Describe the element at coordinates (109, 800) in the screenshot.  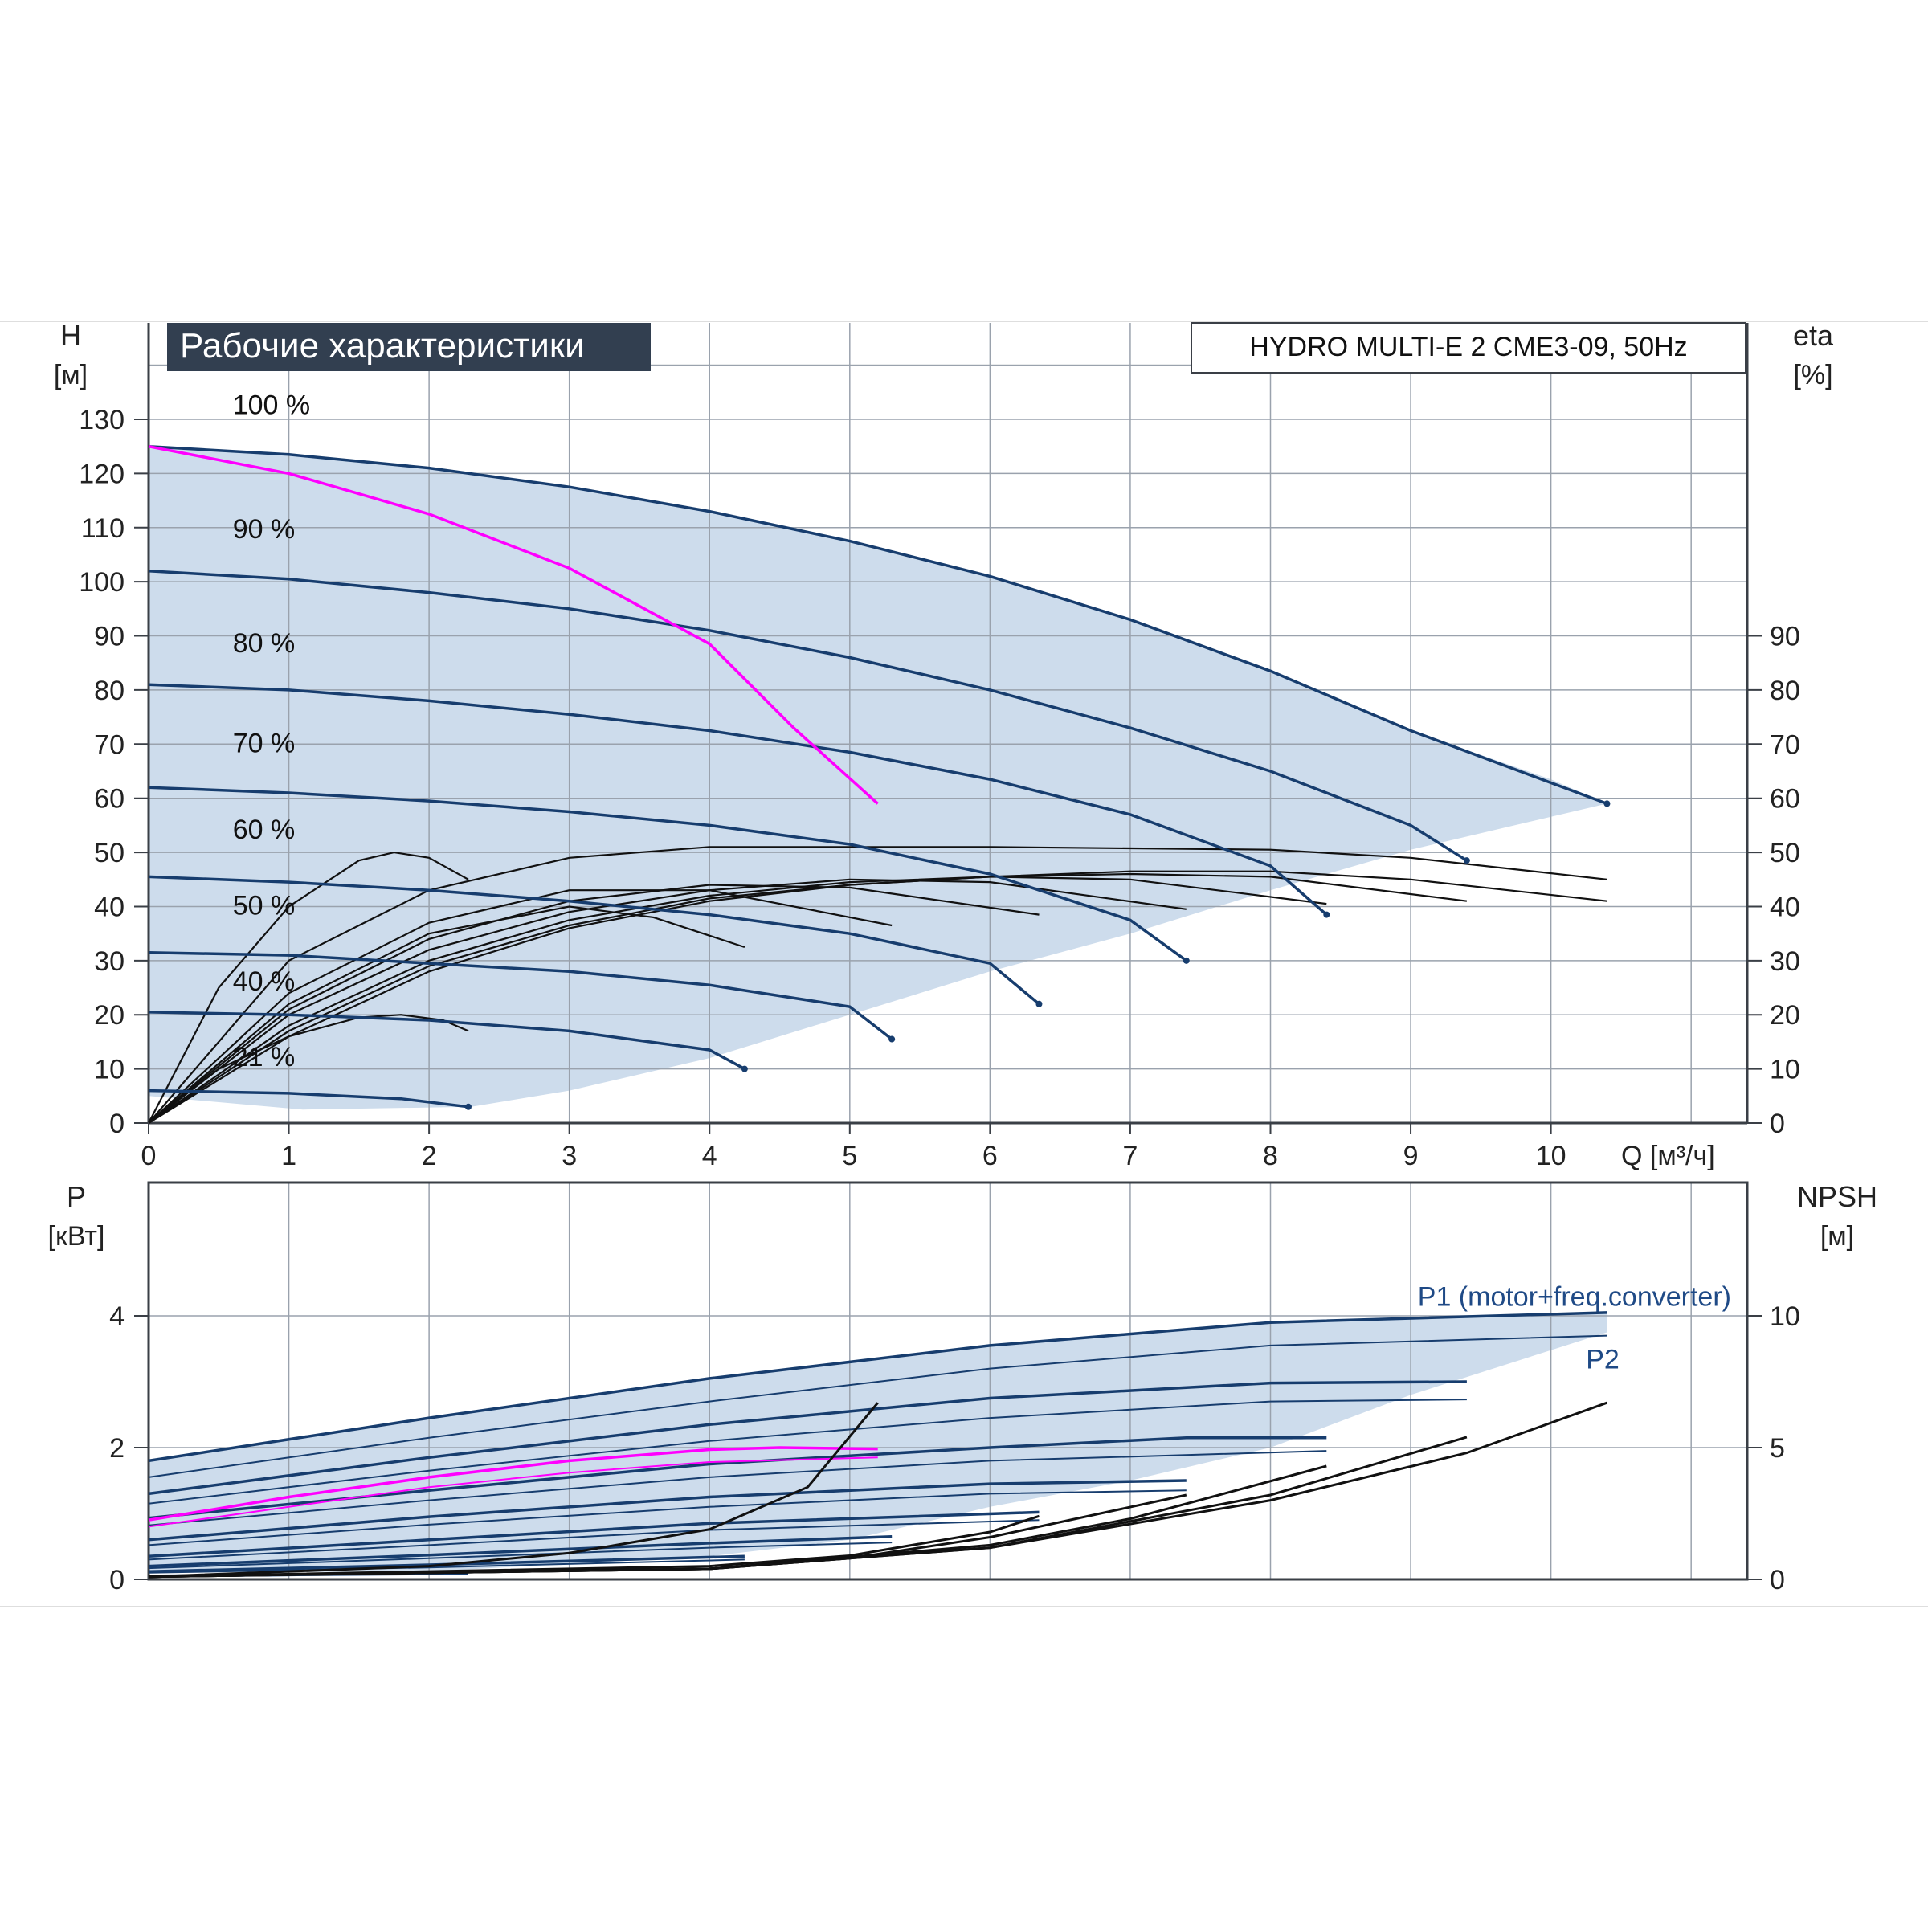
I see `y-tick-label: 60` at that location.